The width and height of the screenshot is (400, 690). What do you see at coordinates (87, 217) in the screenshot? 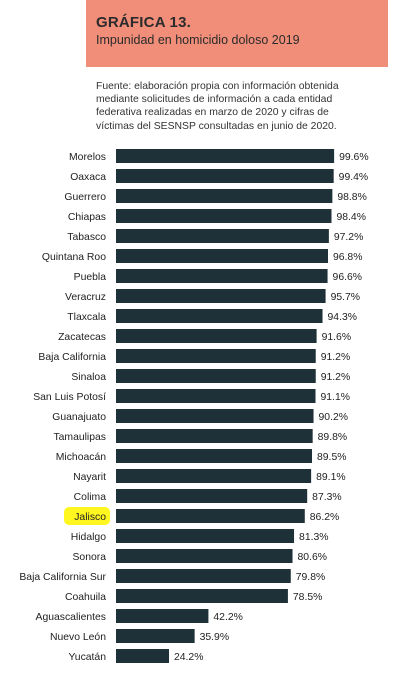
I see `category-label: Chiapas` at bounding box center [87, 217].